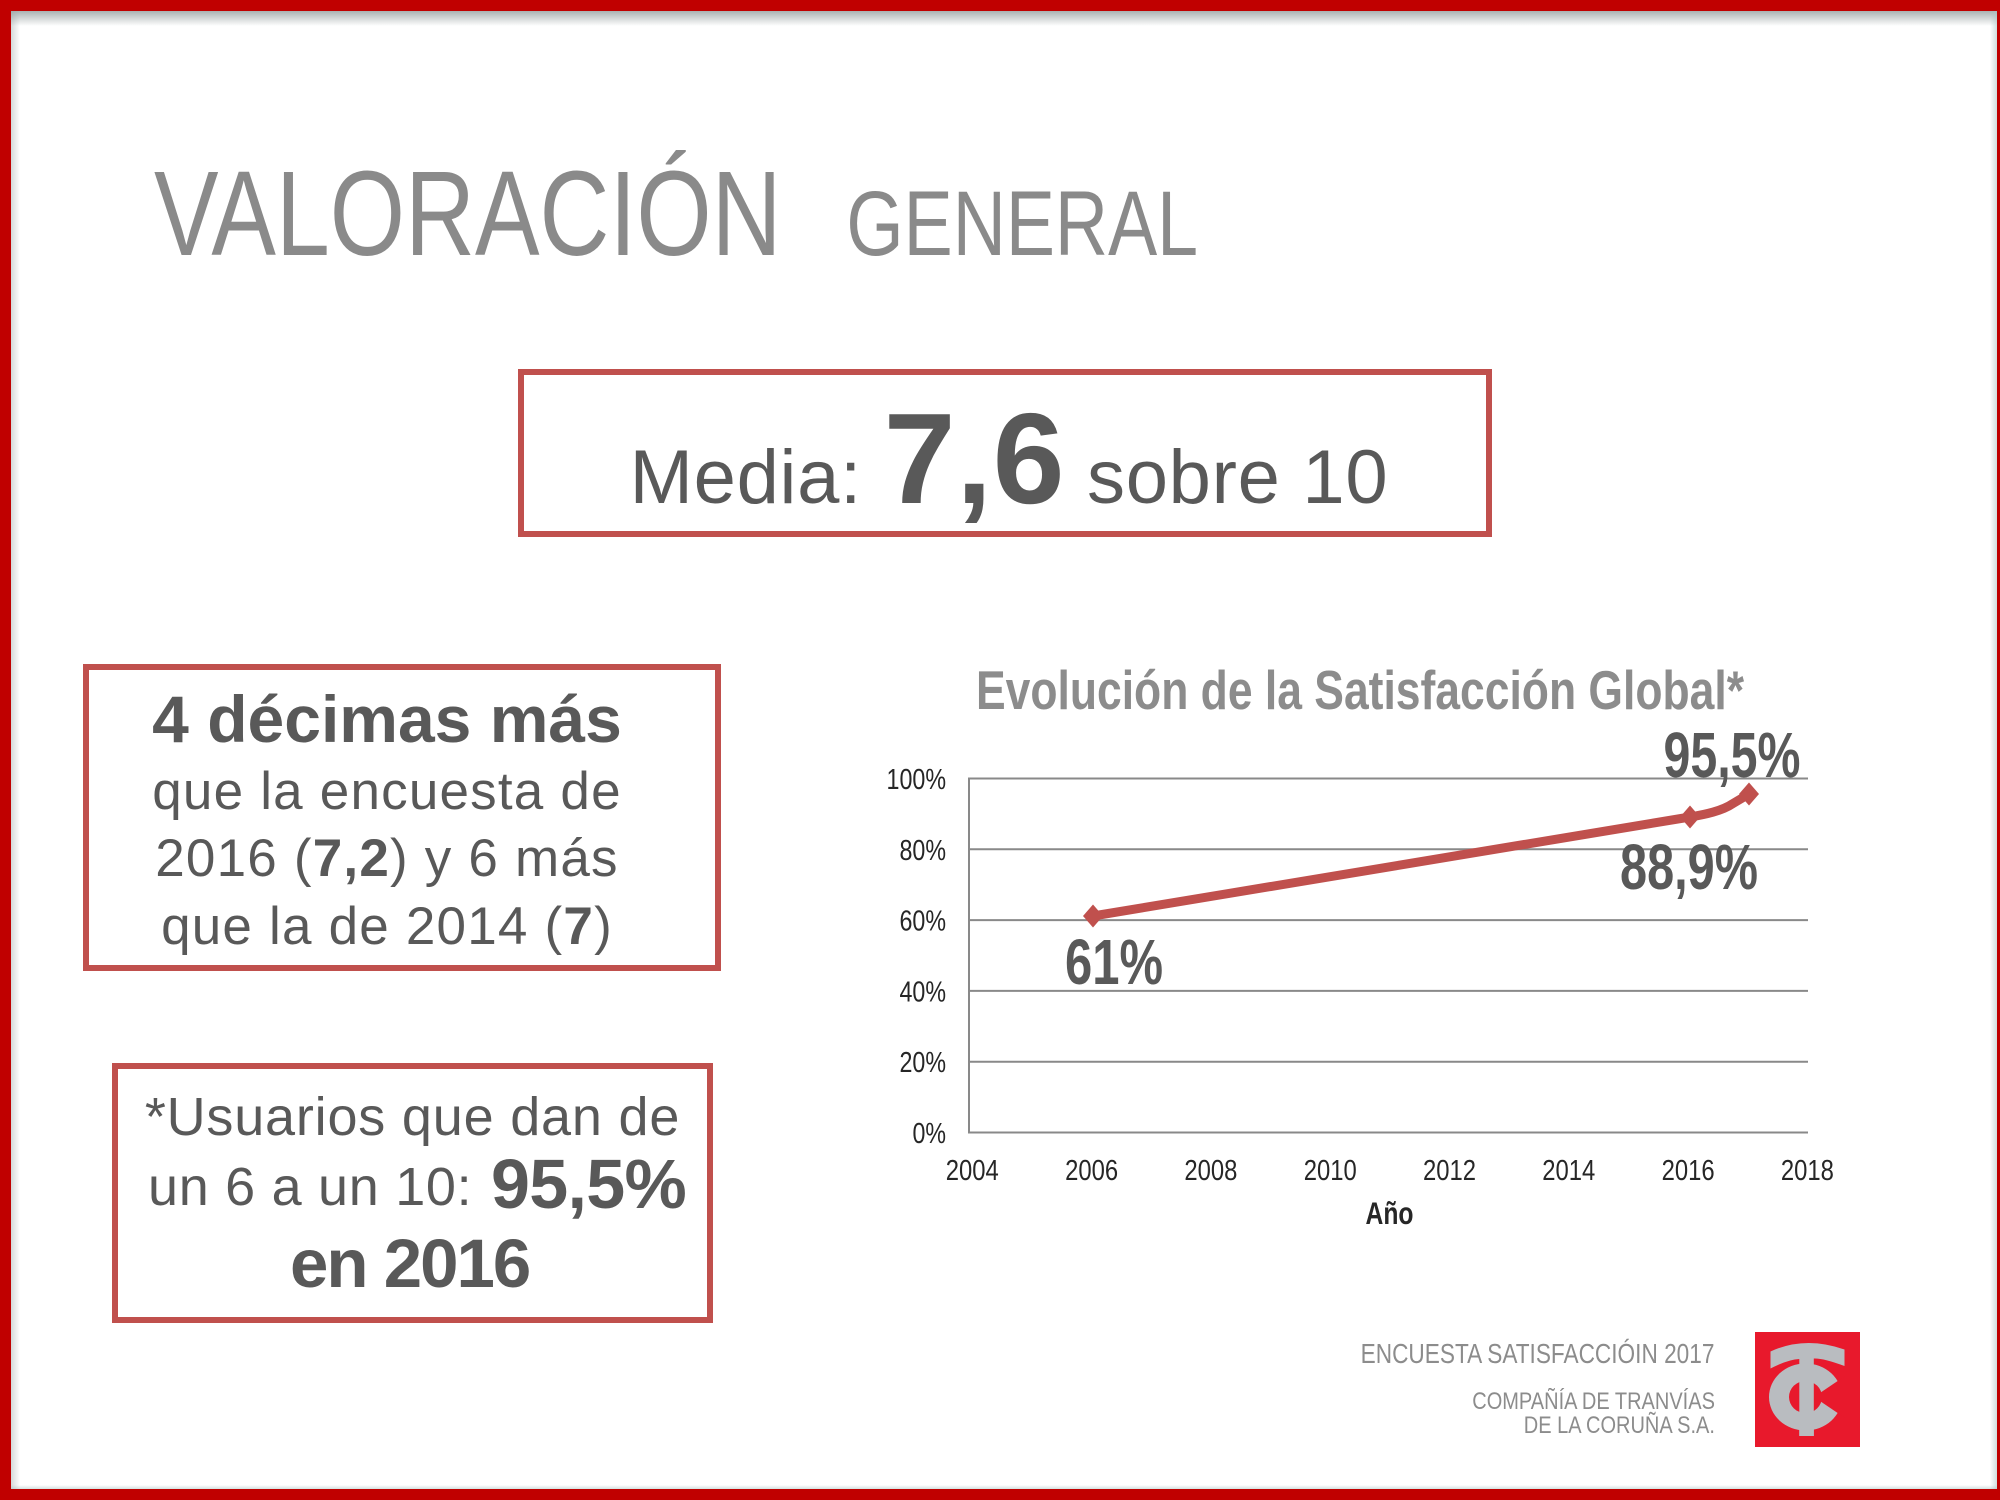 The height and width of the screenshot is (1500, 2000). I want to click on svg-text: 2004, so click(972, 1171).